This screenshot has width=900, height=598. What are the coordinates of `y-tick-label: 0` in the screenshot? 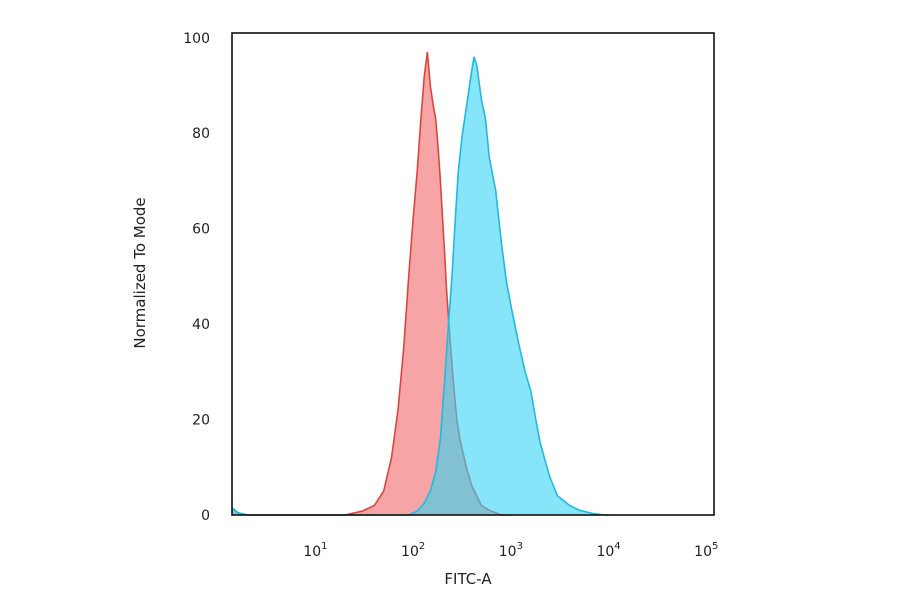 It's located at (205, 516).